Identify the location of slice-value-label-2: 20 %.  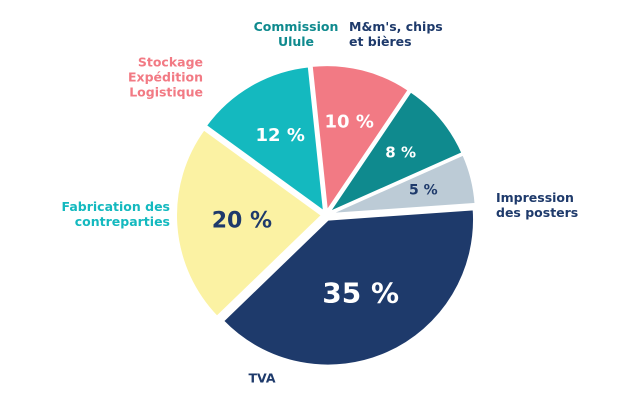
(242, 220).